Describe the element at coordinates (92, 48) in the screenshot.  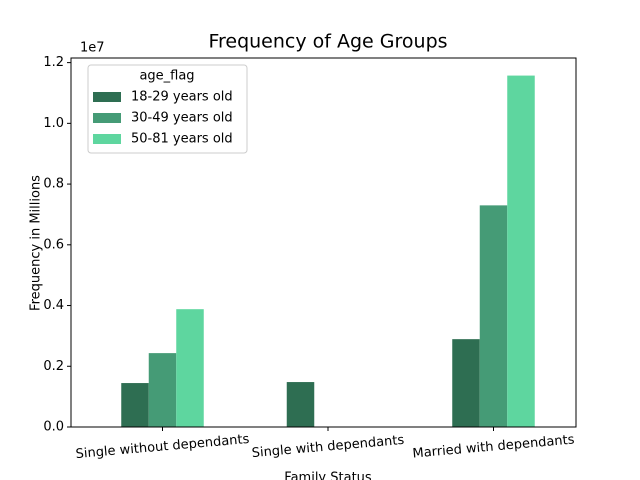
I see `y-offset-label: 1e7` at that location.